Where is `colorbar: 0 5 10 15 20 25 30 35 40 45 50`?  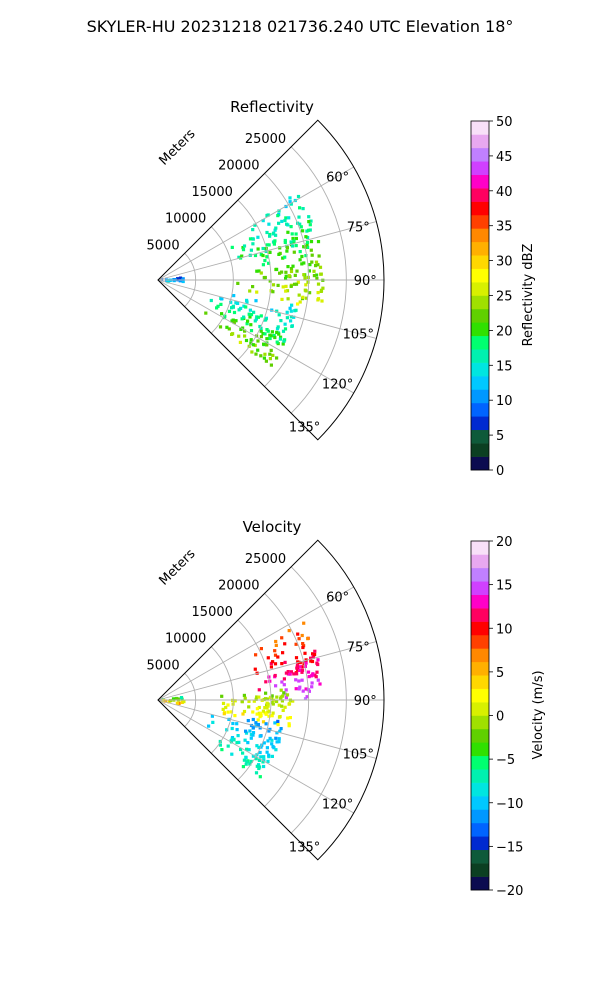 colorbar: 0 5 10 15 20 25 30 35 40 45 50 is located at coordinates (491, 297).